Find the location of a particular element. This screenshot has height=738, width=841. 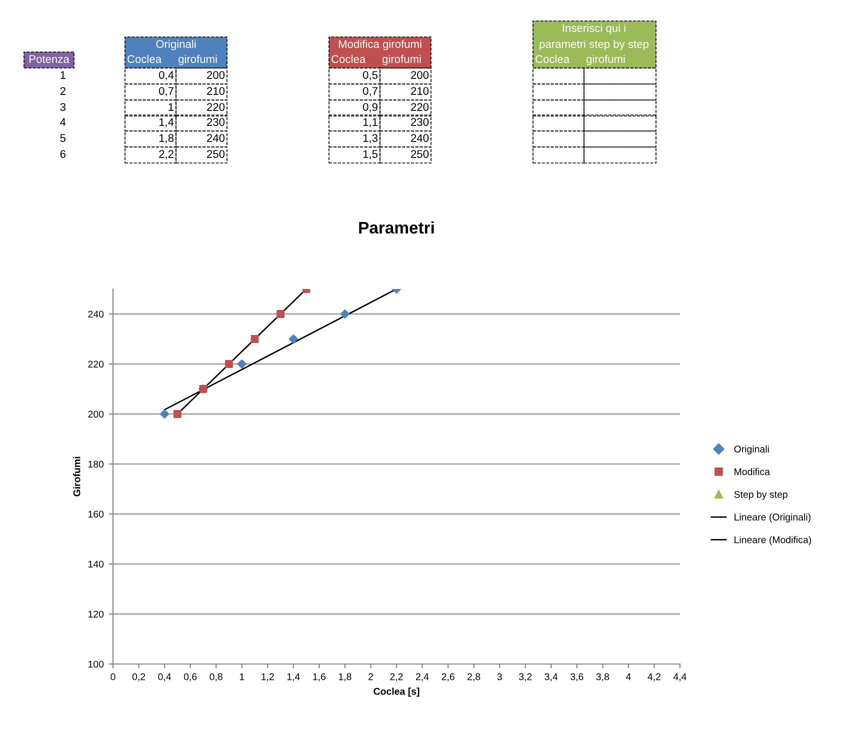

legend-label: Modifica is located at coordinates (752, 472).